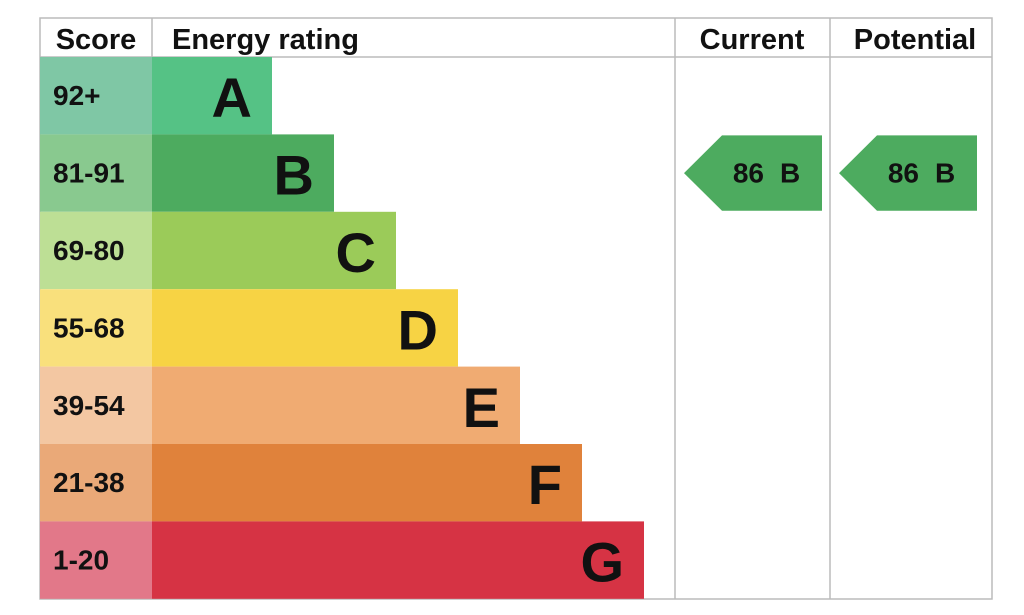 The height and width of the screenshot is (615, 1024). Describe the element at coordinates (418, 329) in the screenshot. I see `rating-letter: D` at that location.